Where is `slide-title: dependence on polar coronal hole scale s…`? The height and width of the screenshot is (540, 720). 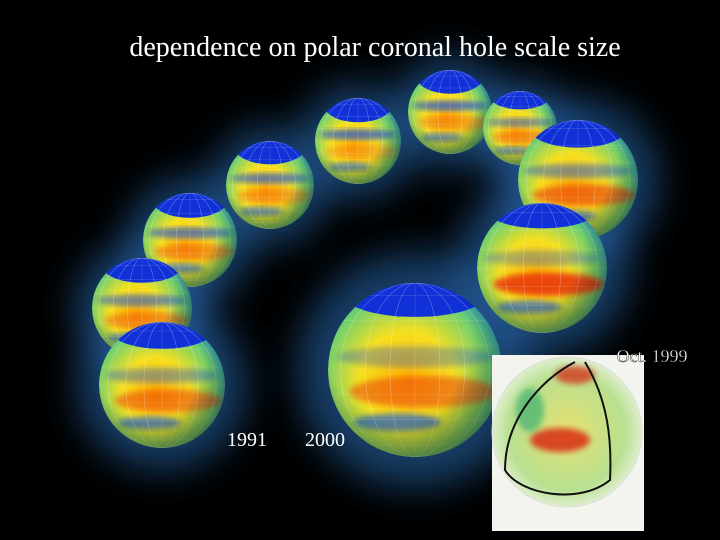 slide-title: dependence on polar coronal hole scale s… is located at coordinates (374, 47).